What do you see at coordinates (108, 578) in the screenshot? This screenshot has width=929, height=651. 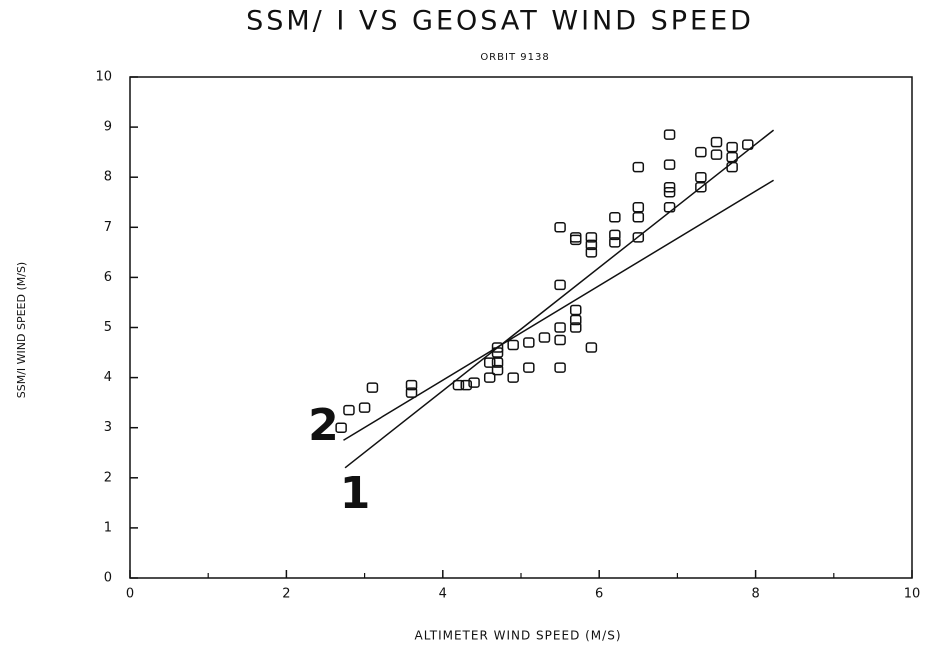 I see `y-tick-label: 0` at bounding box center [108, 578].